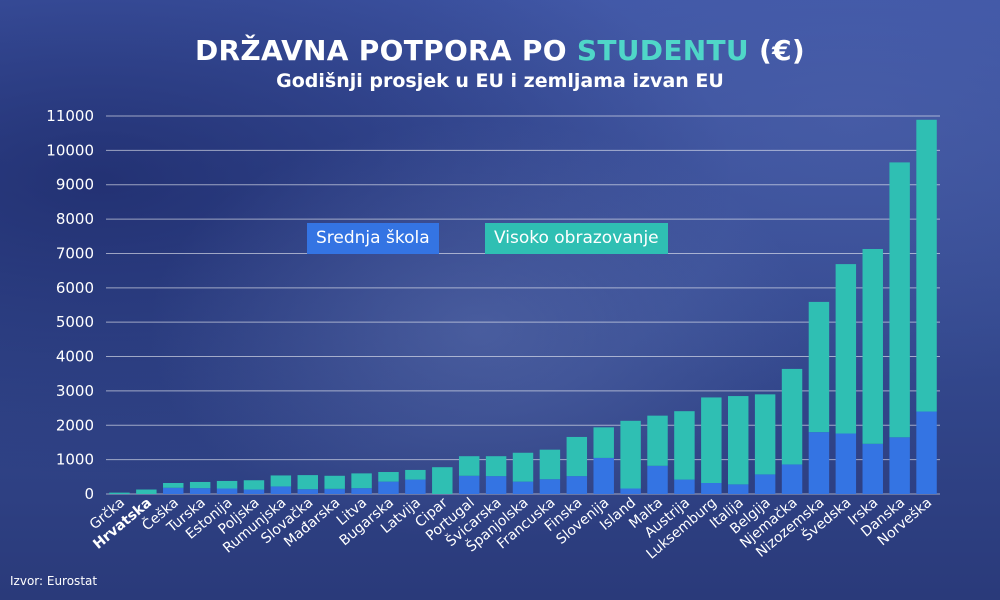 The width and height of the screenshot is (1000, 600). I want to click on source-note: Izvor: Eurostat, so click(54, 581).